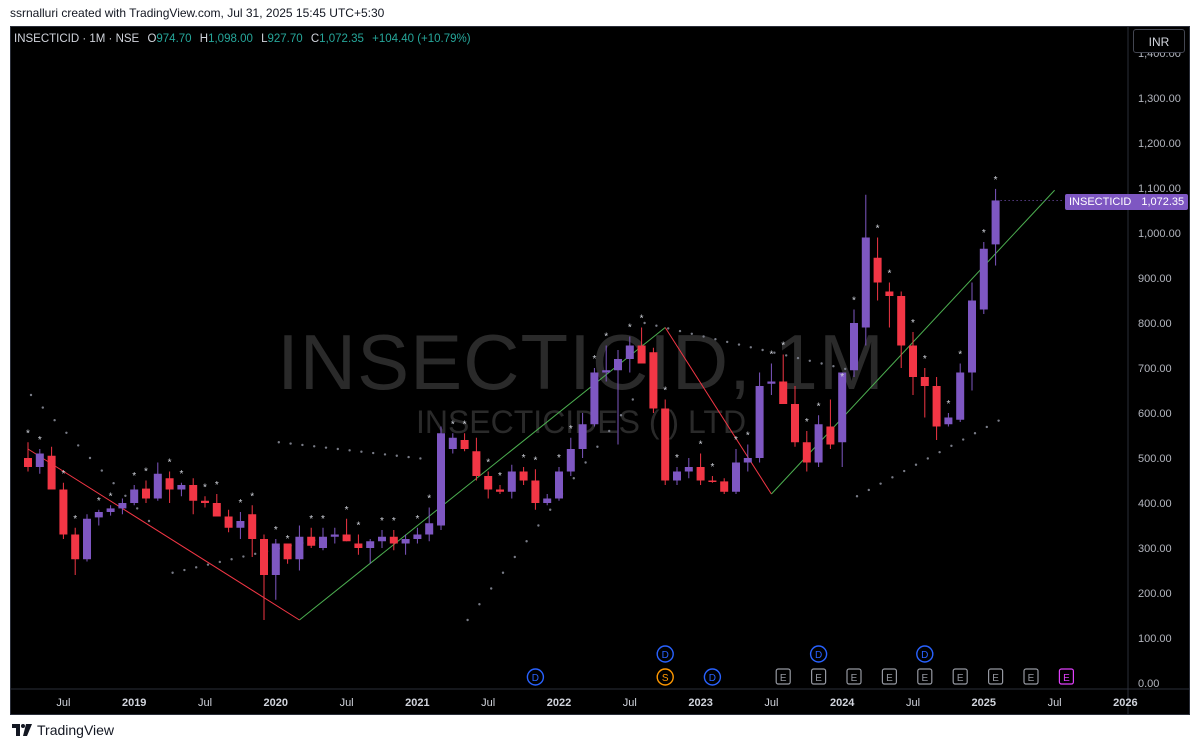 The width and height of the screenshot is (1200, 747). I want to click on tradingview-logo: TradingView, so click(63, 730).